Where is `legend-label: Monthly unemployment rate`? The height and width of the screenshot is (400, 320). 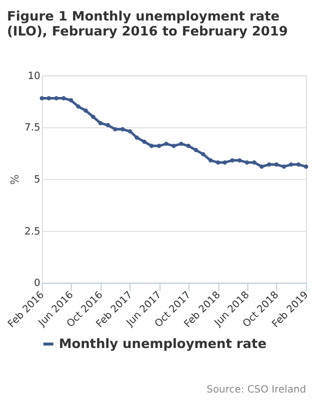 legend-label: Monthly unemployment rate is located at coordinates (162, 344).